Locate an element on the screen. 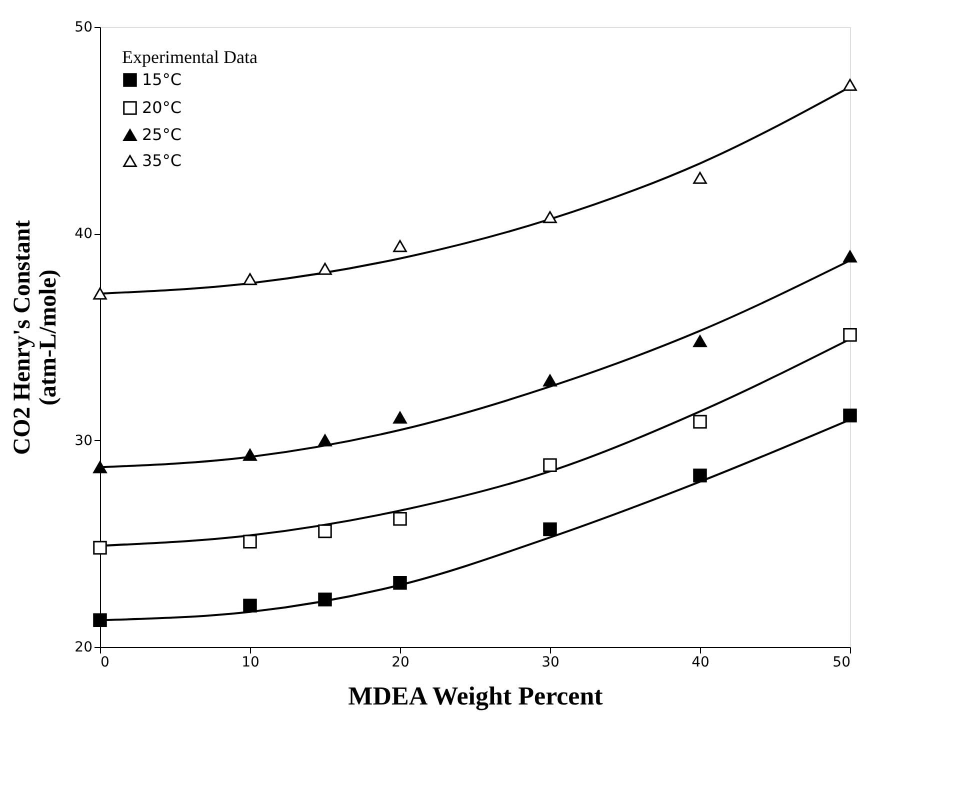 This screenshot has width=967, height=786. x-tick-label: 0 is located at coordinates (105, 662).